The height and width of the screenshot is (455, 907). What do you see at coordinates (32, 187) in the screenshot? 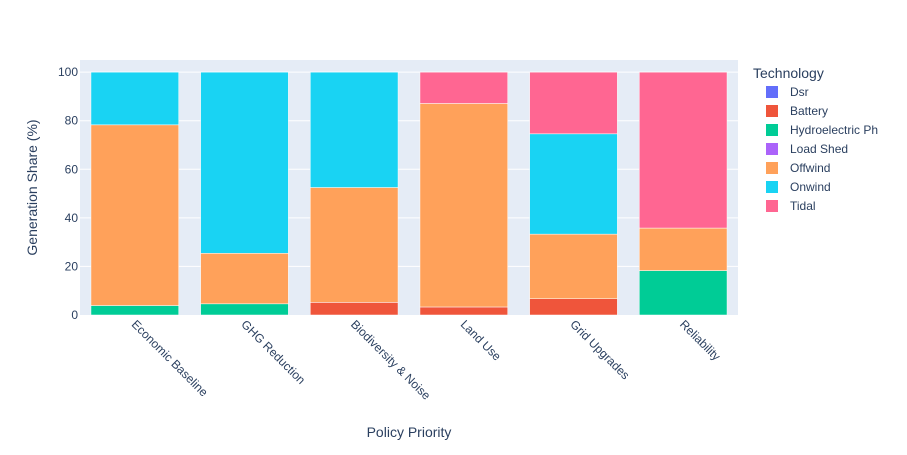
I see `y-axis-title: Generation Share (%)` at bounding box center [32, 187].